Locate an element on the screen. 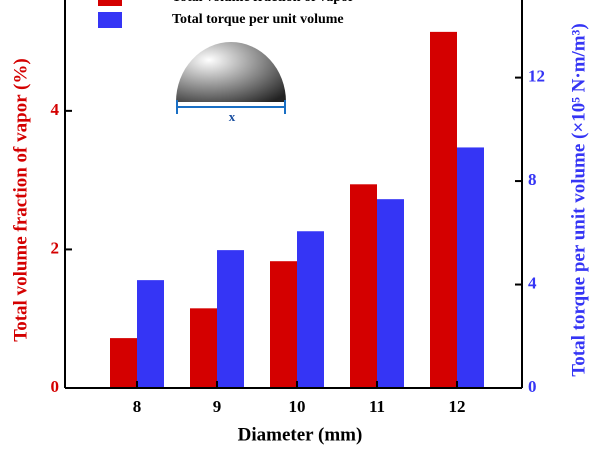 The image size is (597, 450). y2-tick-label: 0 is located at coordinates (532, 386).